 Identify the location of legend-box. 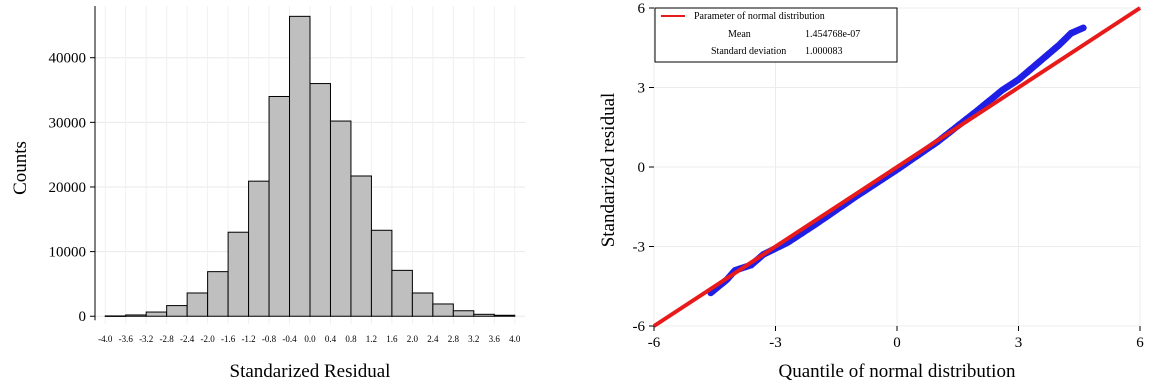
(776, 35).